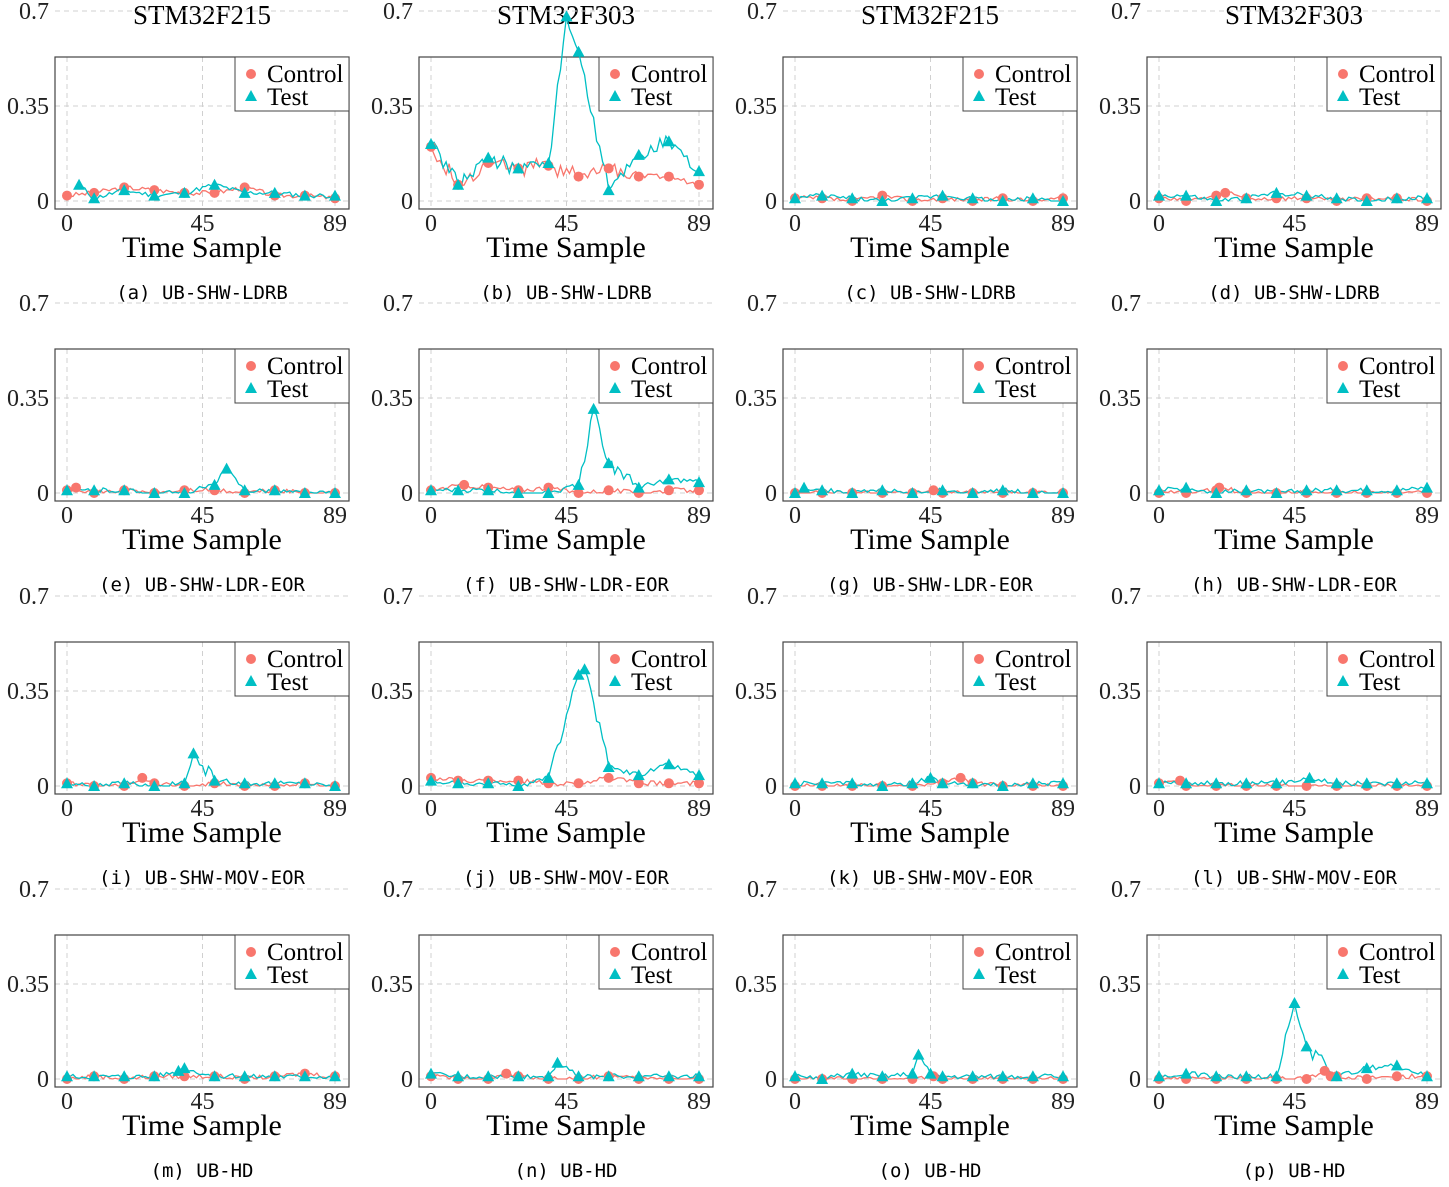 This screenshot has width=1449, height=1187. Describe the element at coordinates (566, 1171) in the screenshot. I see `panel-caption: (n) UB-HD` at that location.